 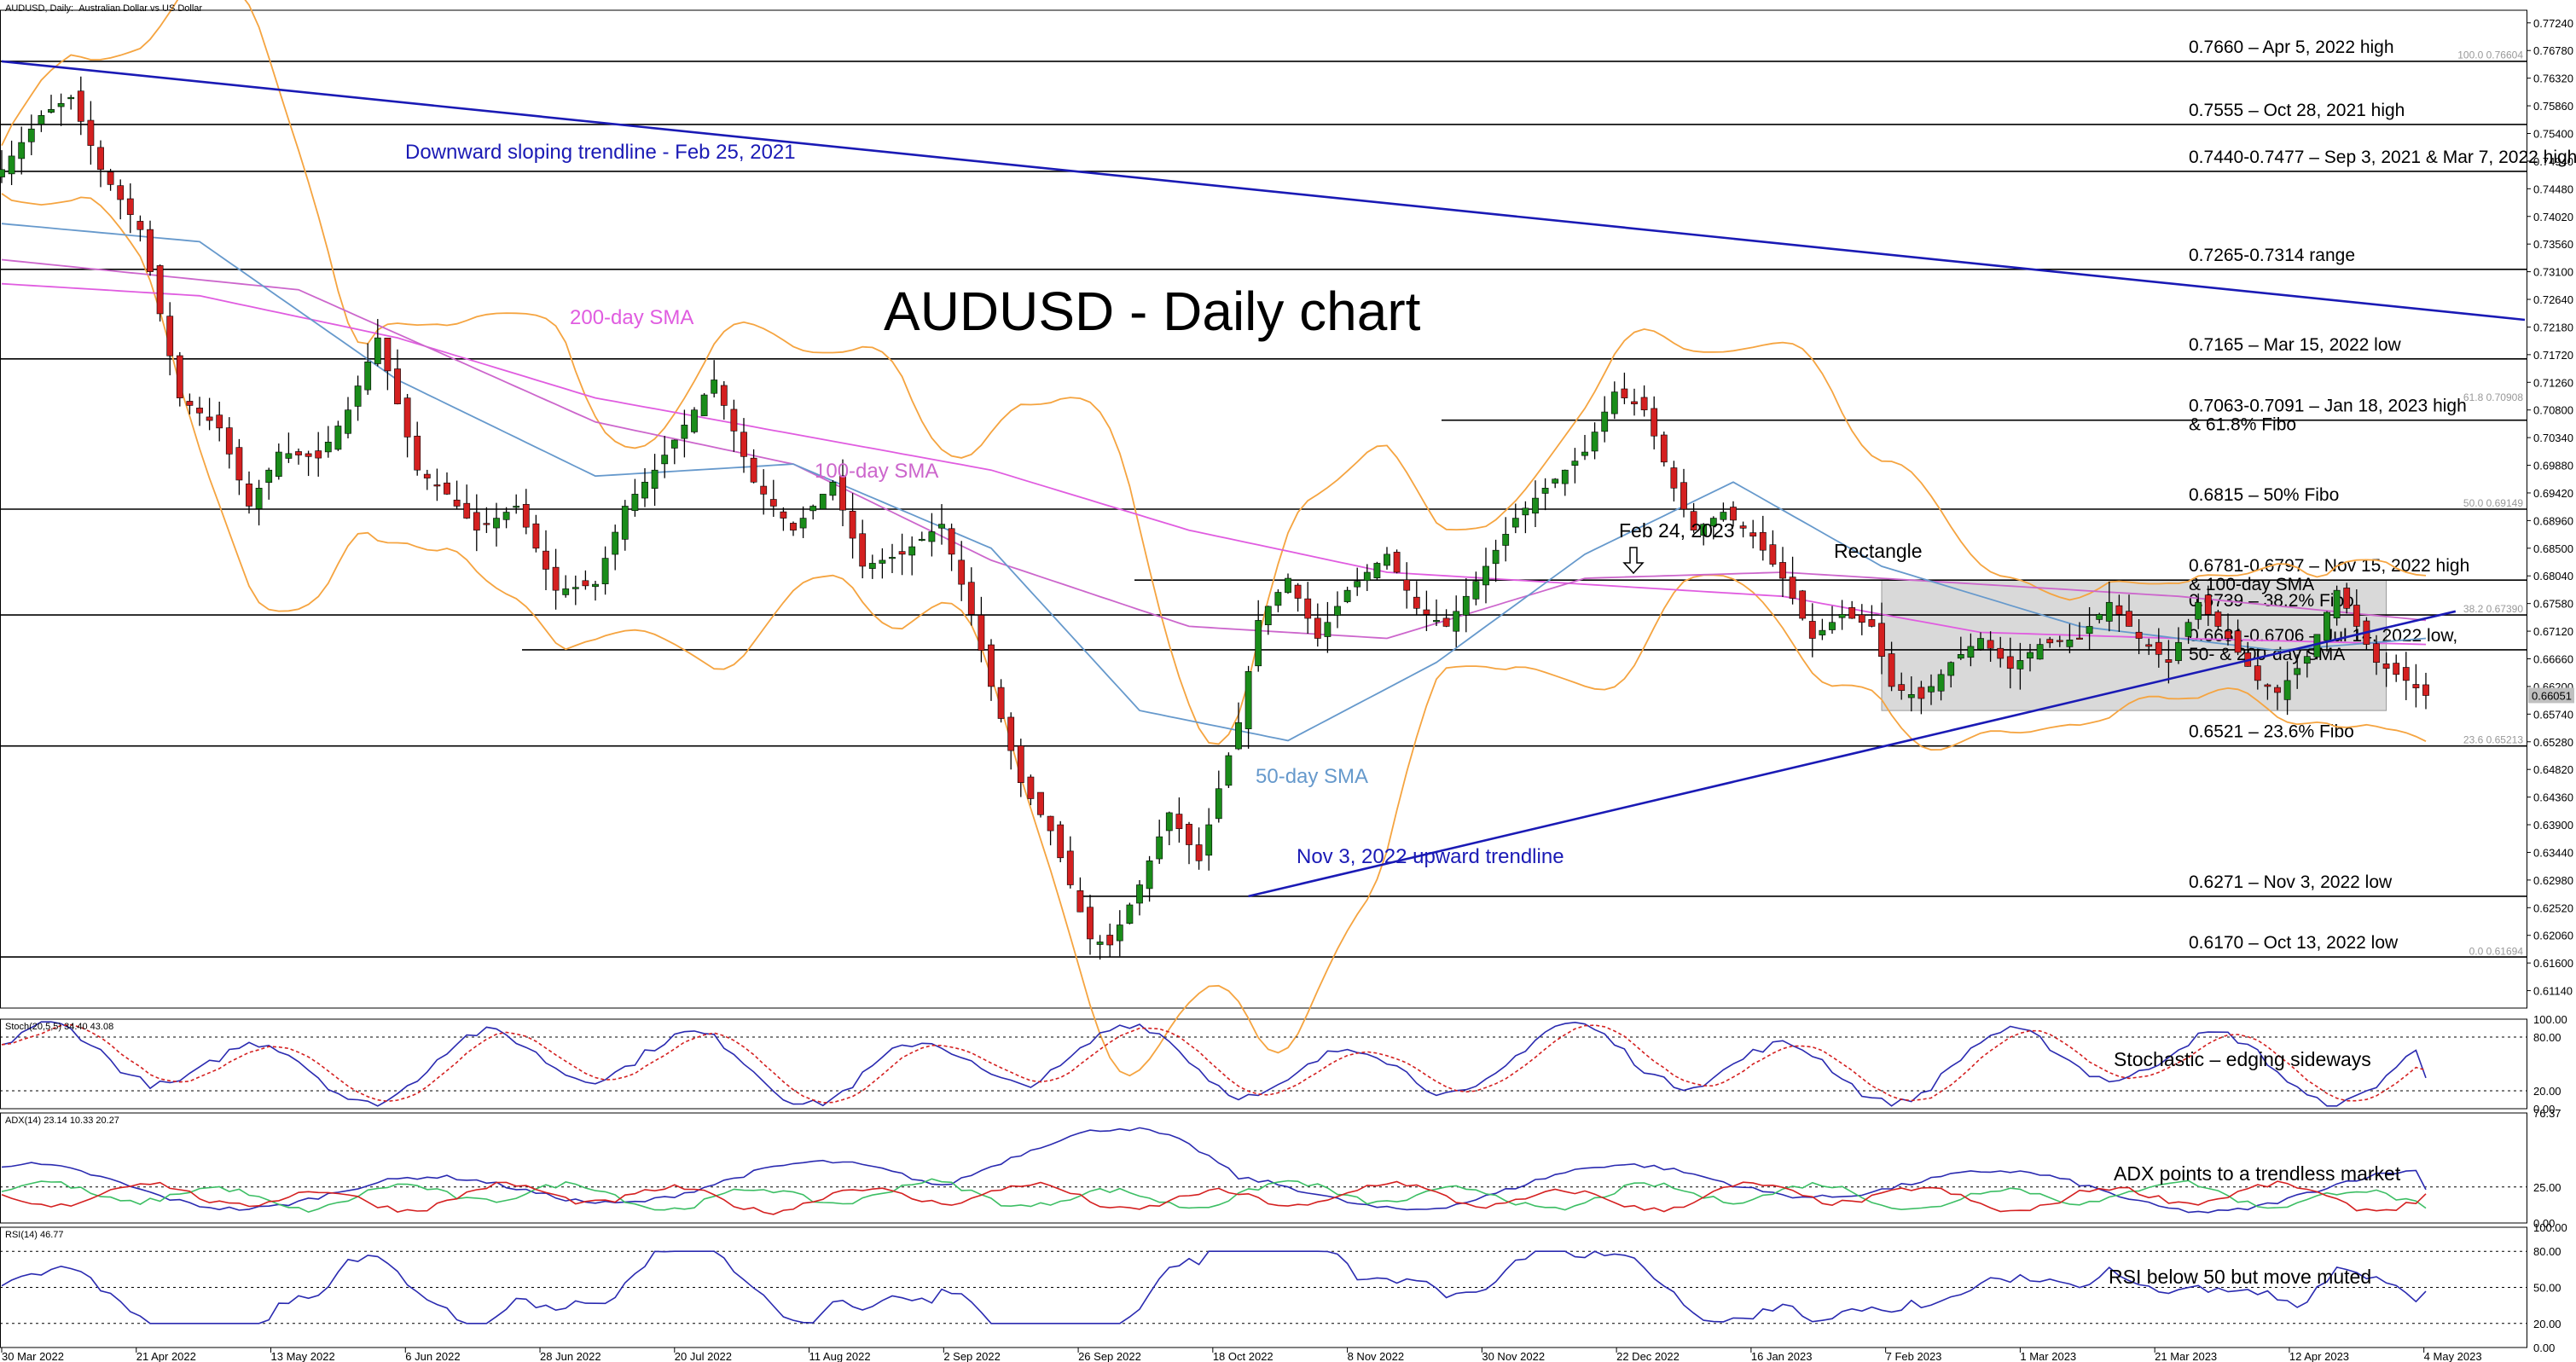 I want to click on level-label-secondary: & 61.8% Fibo, so click(x=2242, y=425).